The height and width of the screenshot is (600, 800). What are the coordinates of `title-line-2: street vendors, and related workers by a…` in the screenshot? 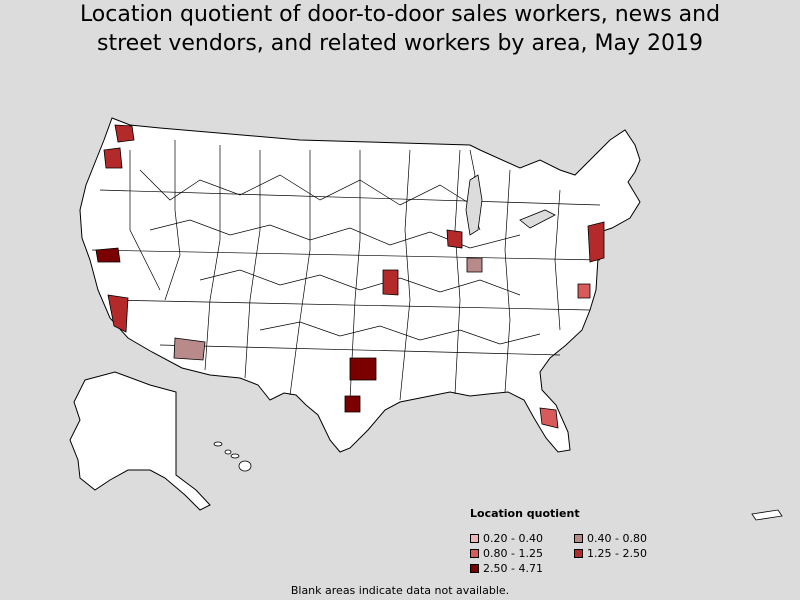 It's located at (400, 43).